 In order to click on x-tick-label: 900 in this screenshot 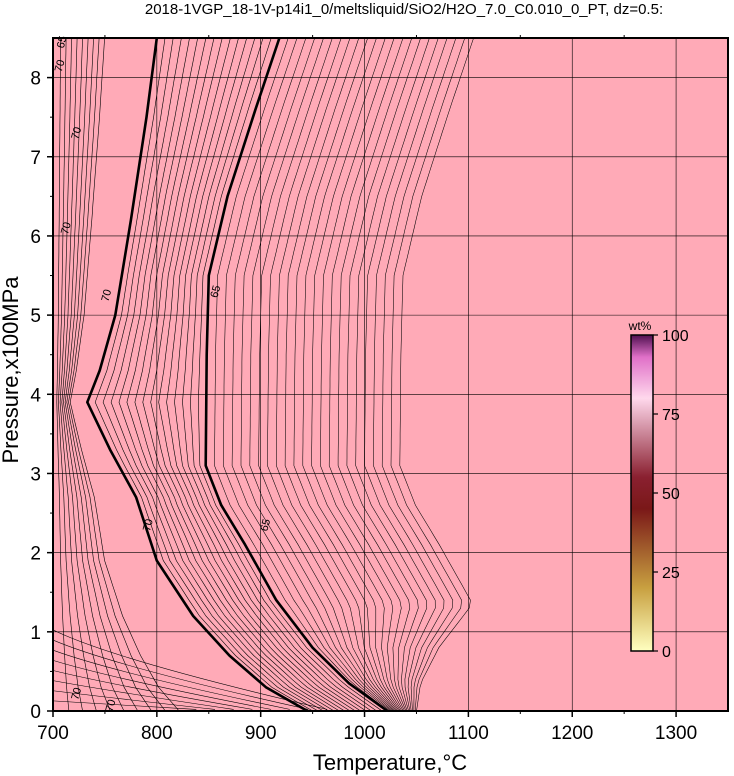, I will do `click(261, 733)`.